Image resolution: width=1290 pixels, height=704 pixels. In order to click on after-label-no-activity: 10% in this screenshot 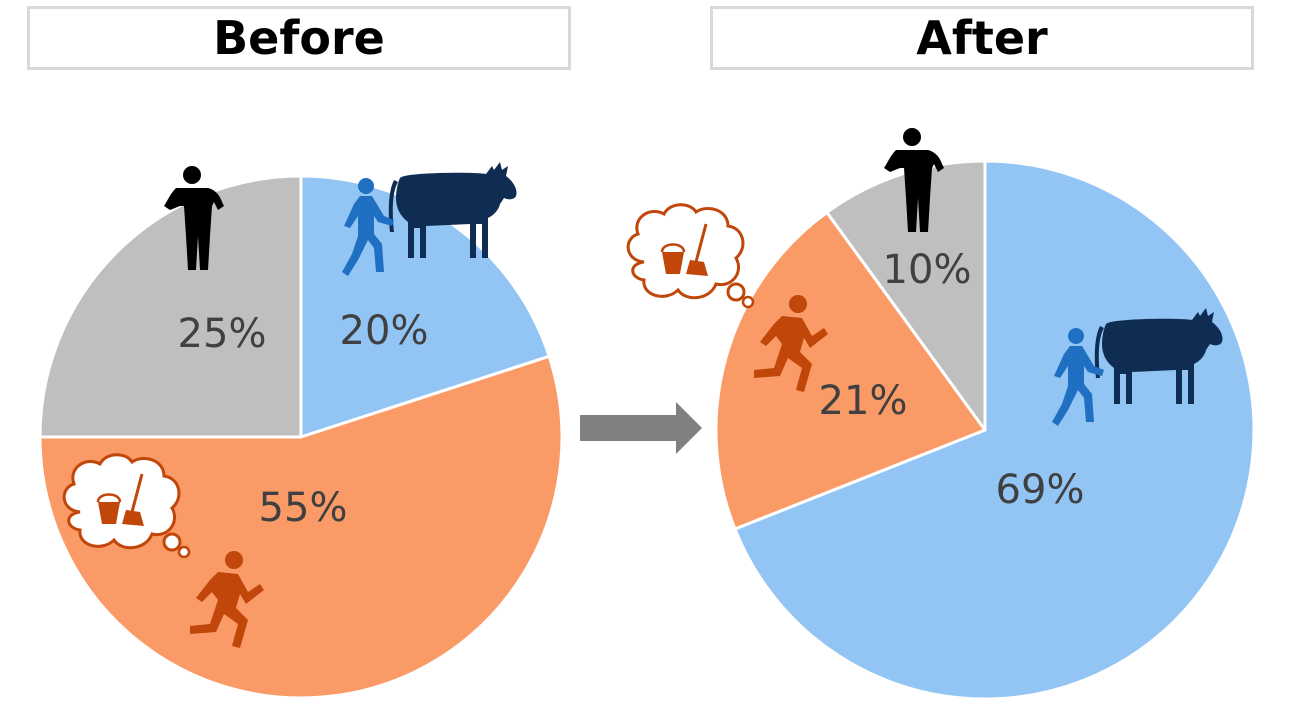, I will do `click(927, 270)`.